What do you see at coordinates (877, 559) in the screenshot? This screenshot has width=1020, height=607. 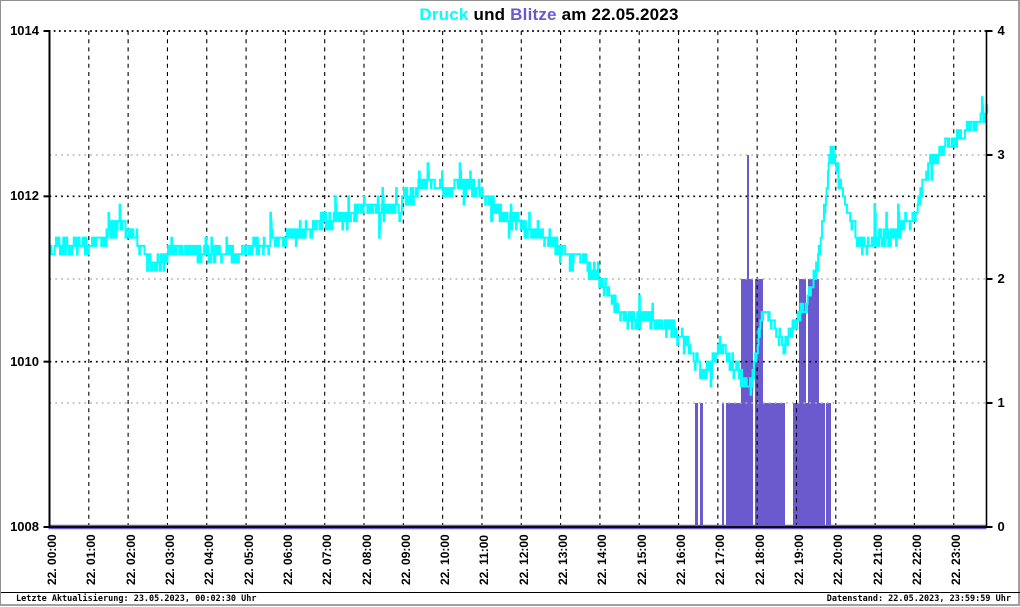 I see `x-axis-label: 22. 21:00` at bounding box center [877, 559].